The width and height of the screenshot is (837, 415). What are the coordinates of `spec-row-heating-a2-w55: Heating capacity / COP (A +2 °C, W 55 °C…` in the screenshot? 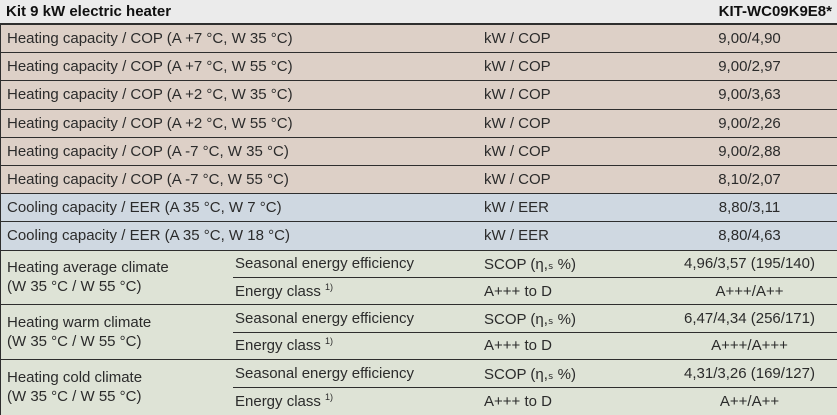 It's located at (419, 123).